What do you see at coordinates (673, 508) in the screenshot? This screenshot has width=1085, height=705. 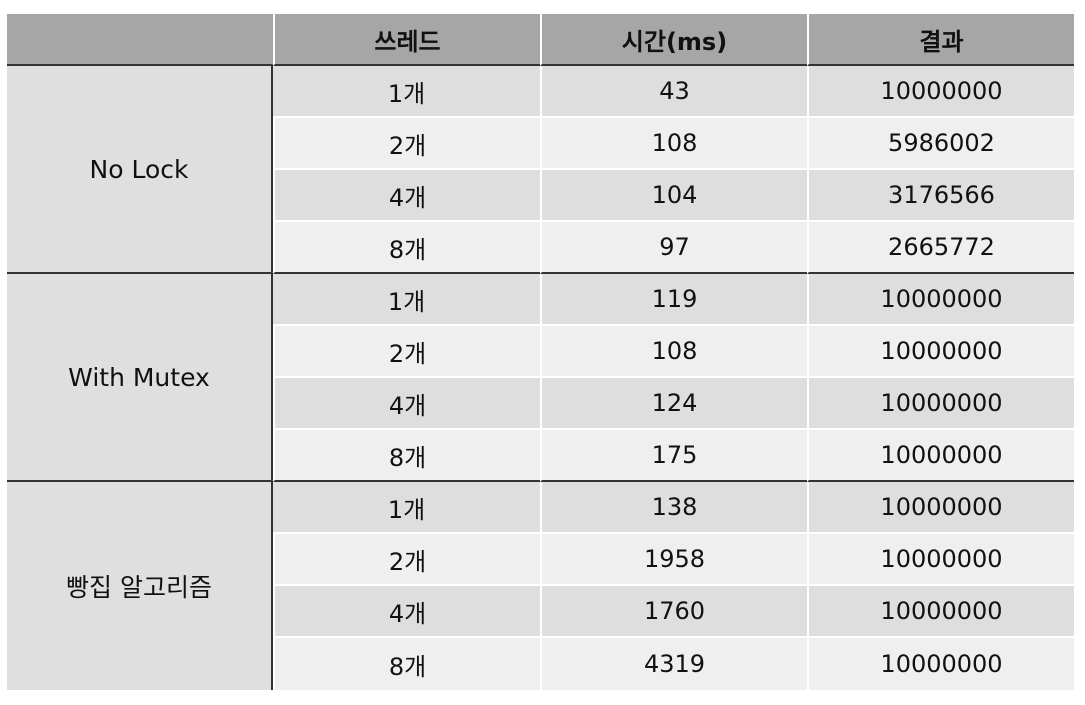 I see `cell-time: 138` at bounding box center [673, 508].